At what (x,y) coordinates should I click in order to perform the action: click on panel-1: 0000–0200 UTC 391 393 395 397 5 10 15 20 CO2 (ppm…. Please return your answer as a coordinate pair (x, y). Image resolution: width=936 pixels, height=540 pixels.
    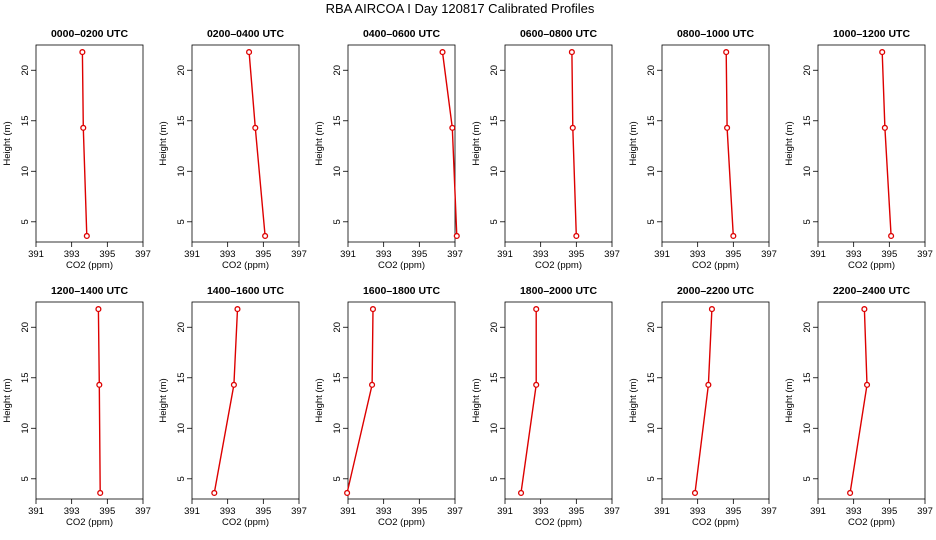
    Looking at the image, I should click on (76, 149).